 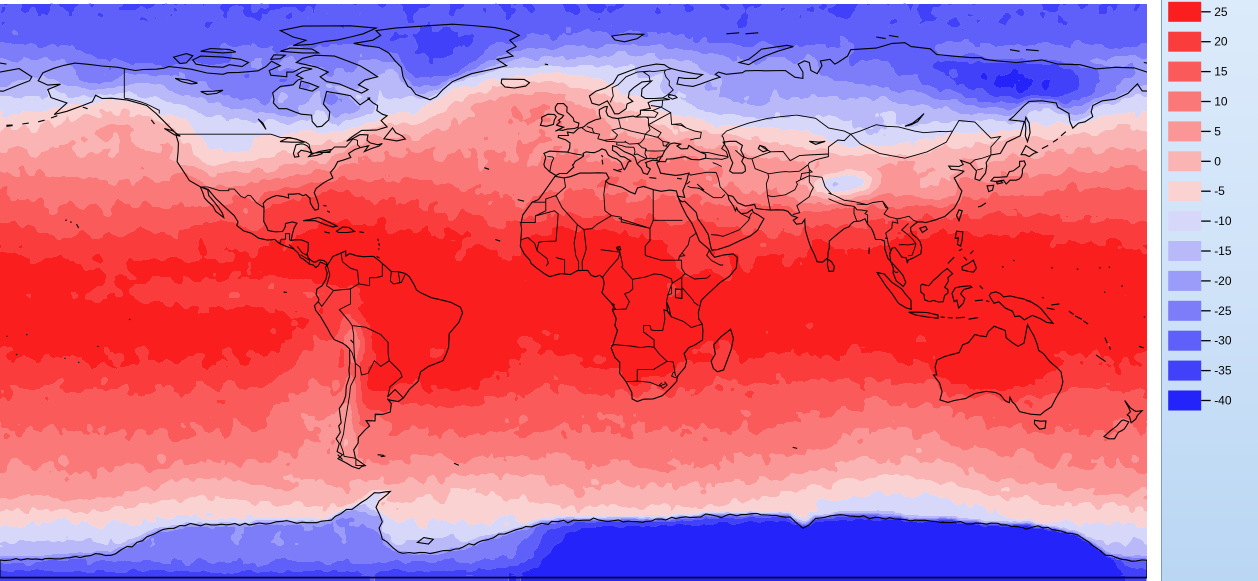 What do you see at coordinates (1219, 191) in the screenshot?
I see `svg-text: -5` at bounding box center [1219, 191].